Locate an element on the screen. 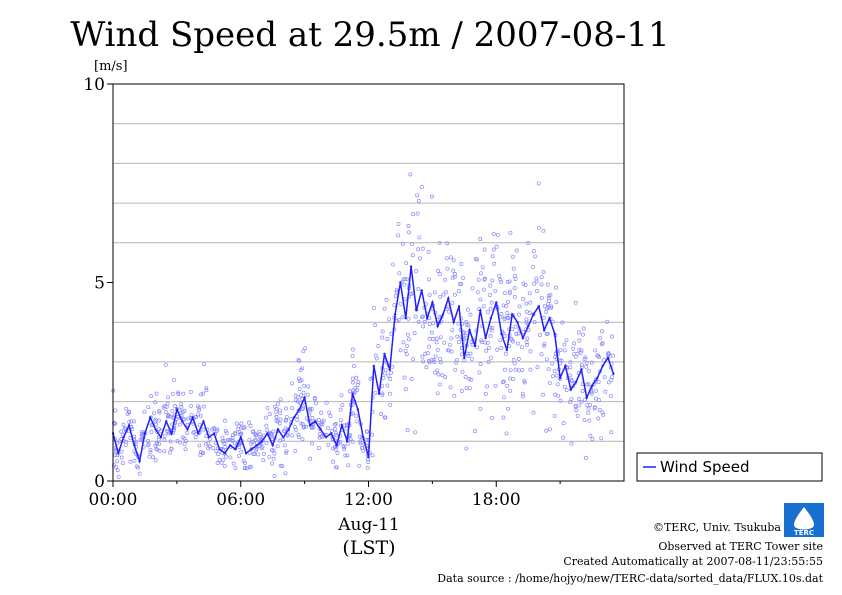 The width and height of the screenshot is (842, 595). logo-text: TERC is located at coordinates (804, 533).